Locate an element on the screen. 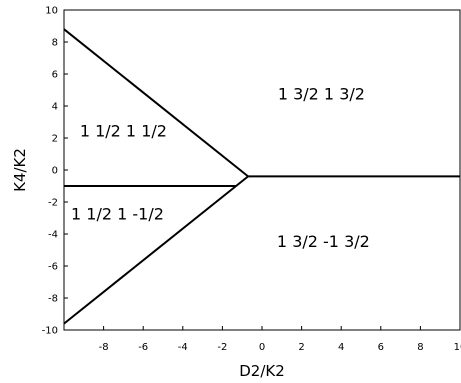  y-tick-label: 0 is located at coordinates (55, 171).